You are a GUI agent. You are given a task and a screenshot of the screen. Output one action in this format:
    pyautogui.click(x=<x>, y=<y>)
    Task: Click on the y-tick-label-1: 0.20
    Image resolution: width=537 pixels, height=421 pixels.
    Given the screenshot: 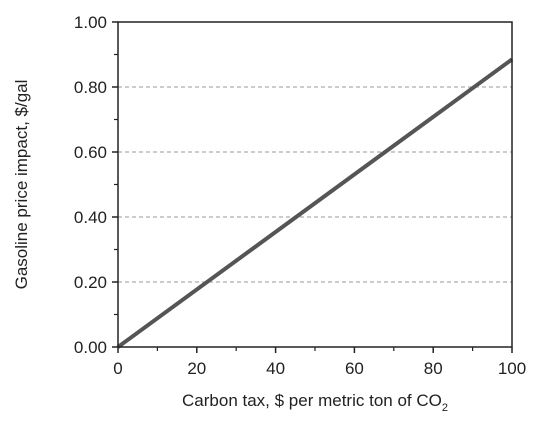 What is the action you would take?
    pyautogui.click(x=90, y=282)
    